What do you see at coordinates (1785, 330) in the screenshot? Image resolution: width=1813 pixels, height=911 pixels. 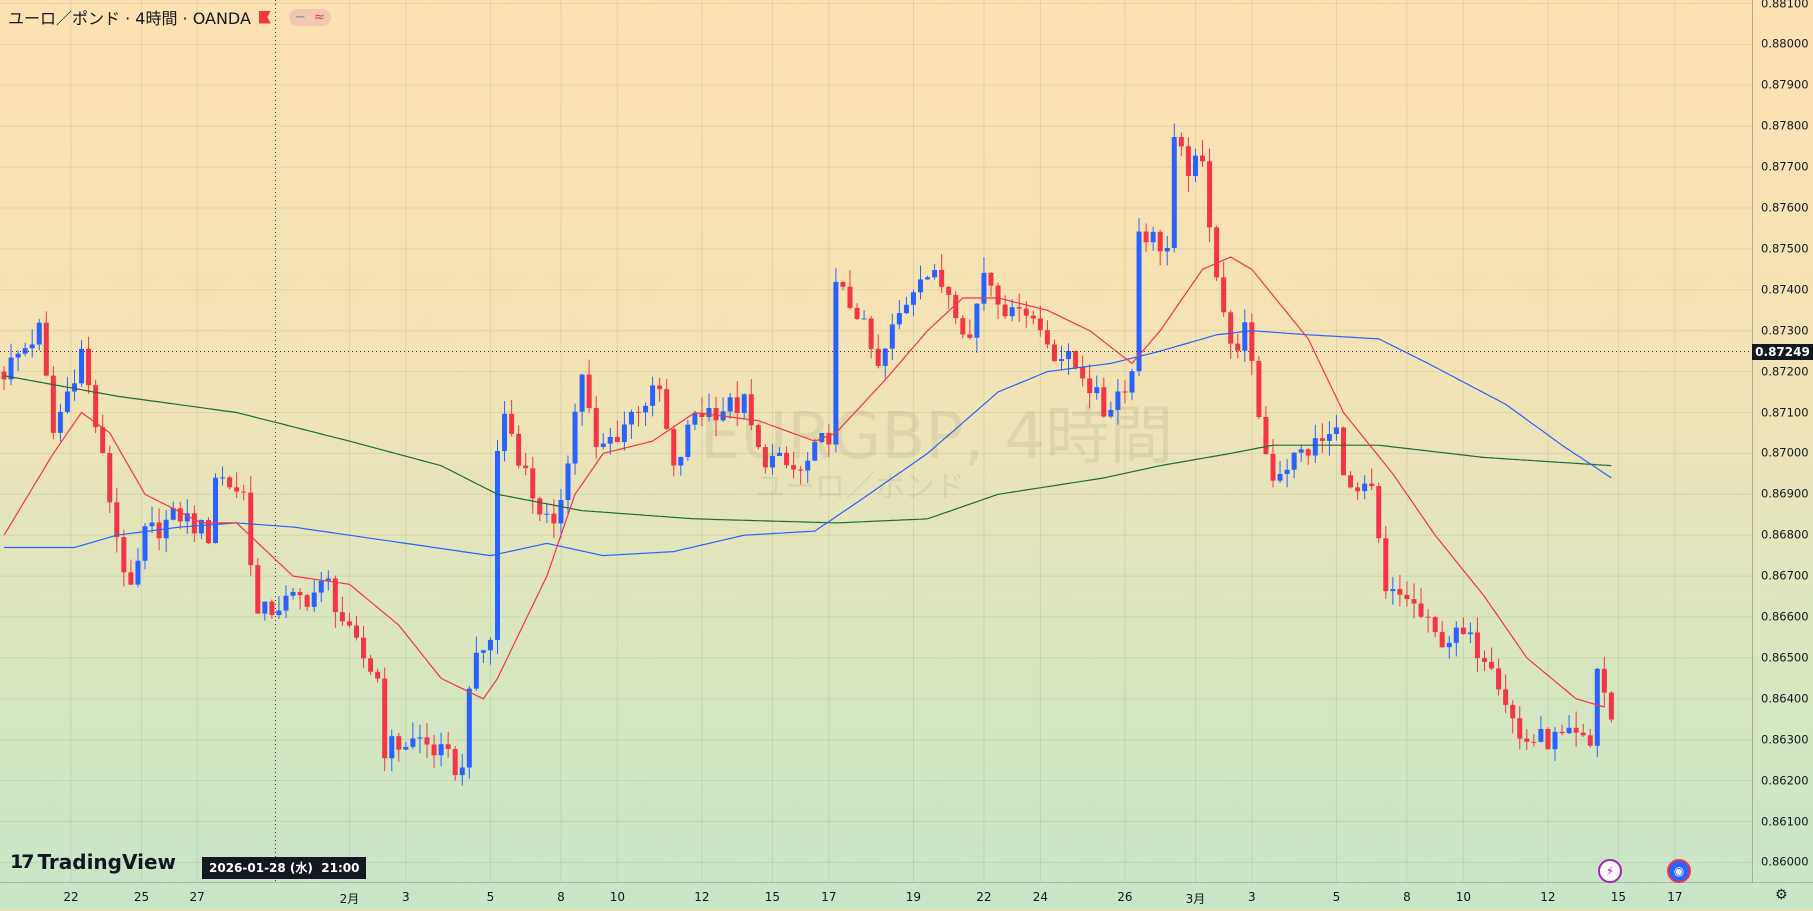 I see `price-tick-label: 0.87300` at bounding box center [1785, 330].